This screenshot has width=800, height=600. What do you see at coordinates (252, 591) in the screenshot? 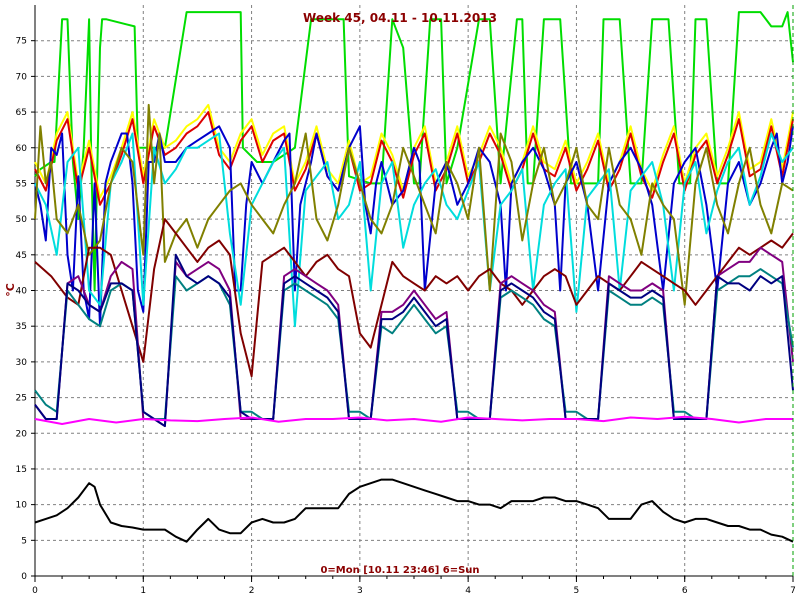
I see `x-tick-label: 2` at bounding box center [252, 591].